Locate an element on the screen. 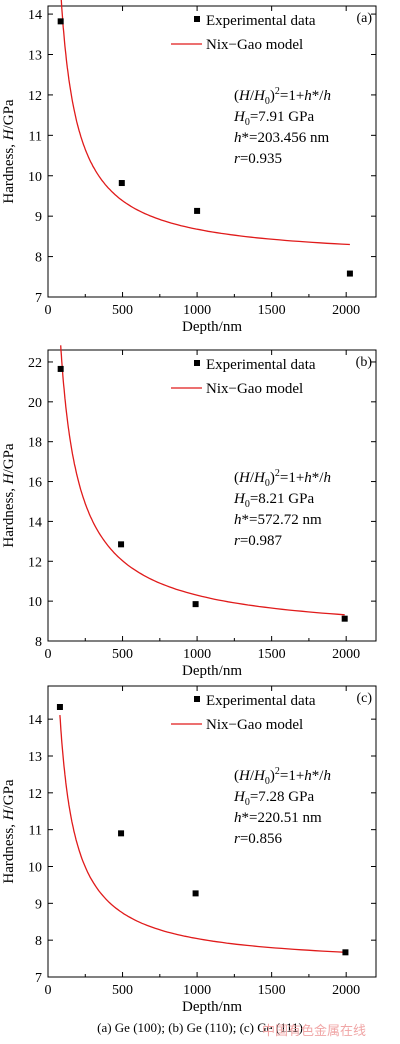 This screenshot has width=400, height=1044. watermark-text: 中国有色金属在线 is located at coordinates (314, 1030).